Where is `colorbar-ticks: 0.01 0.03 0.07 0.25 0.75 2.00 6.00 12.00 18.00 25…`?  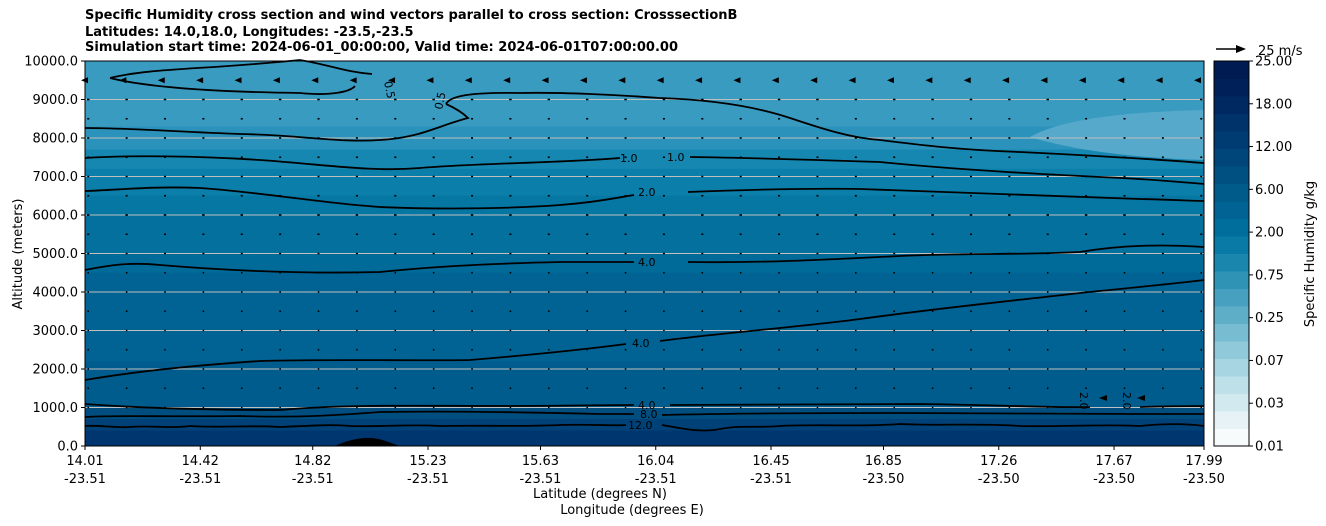
colorbar-ticks: 0.01 0.03 0.07 0.25 0.75 2.00 6.00 12.00 18.00 25… is located at coordinates (1270, 255).